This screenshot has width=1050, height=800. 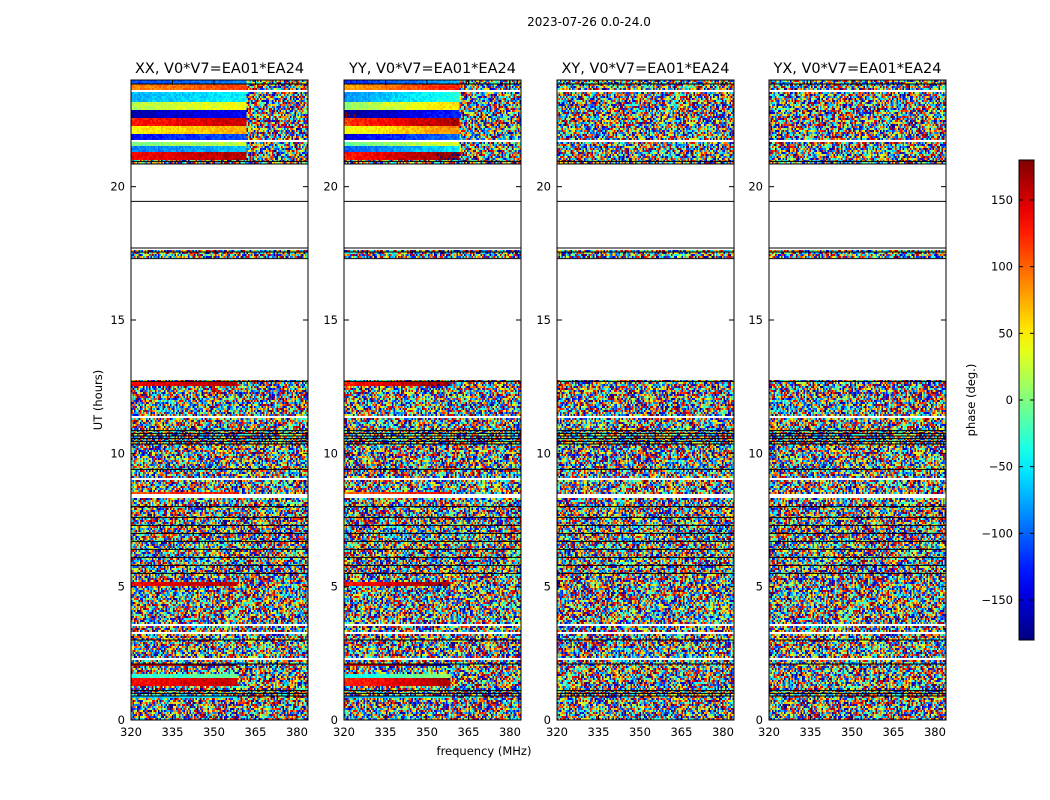 What do you see at coordinates (997, 533) in the screenshot?
I see `colorbar-tick-label: −100` at bounding box center [997, 533].